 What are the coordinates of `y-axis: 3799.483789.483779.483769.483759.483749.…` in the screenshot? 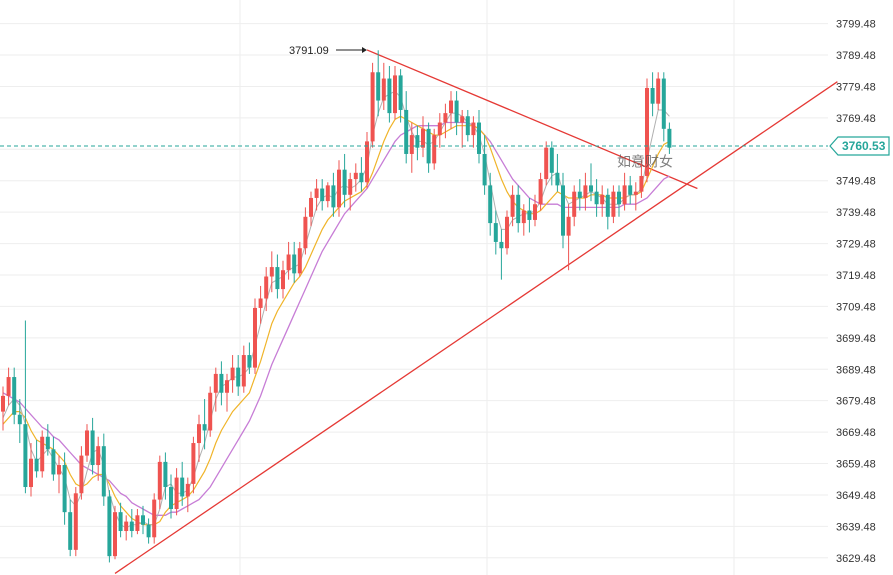 It's located at (856, 292).